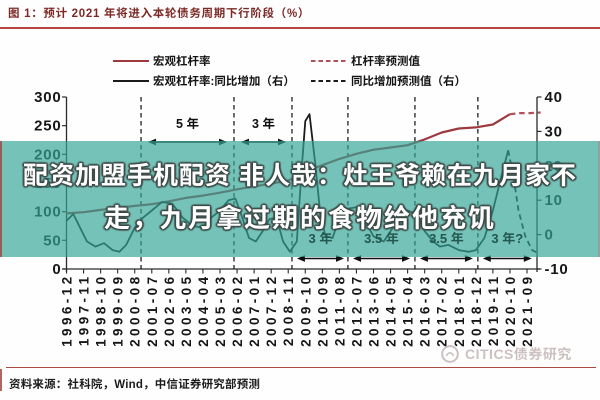 This screenshot has height=400, width=600. What do you see at coordinates (507, 238) in the screenshot?
I see `annotation-label: 3 年?` at bounding box center [507, 238].